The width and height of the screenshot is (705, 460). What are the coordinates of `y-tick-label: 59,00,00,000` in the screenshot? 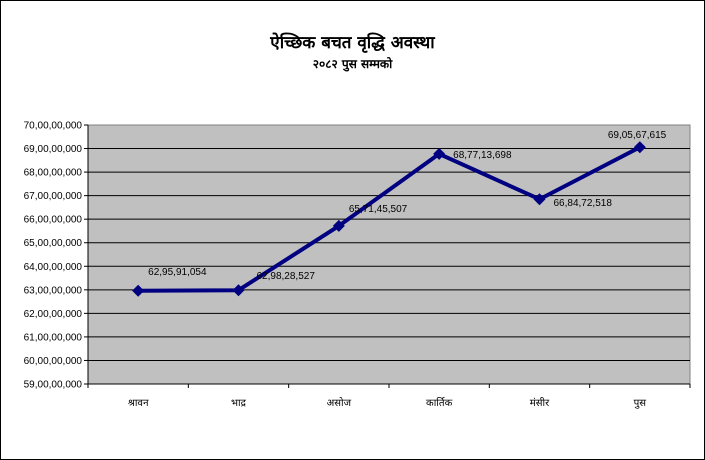 It's located at (53, 385).